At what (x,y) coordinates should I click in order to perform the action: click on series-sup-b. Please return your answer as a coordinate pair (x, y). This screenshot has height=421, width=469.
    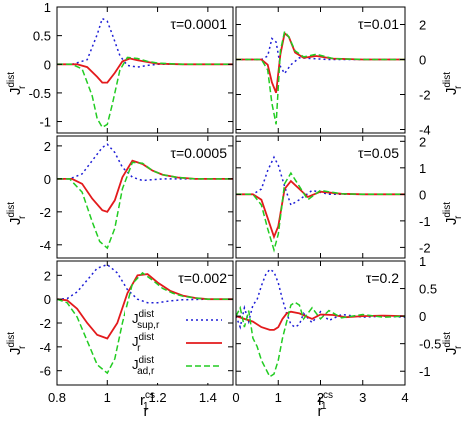
    Looking at the image, I should click on (320, 56).